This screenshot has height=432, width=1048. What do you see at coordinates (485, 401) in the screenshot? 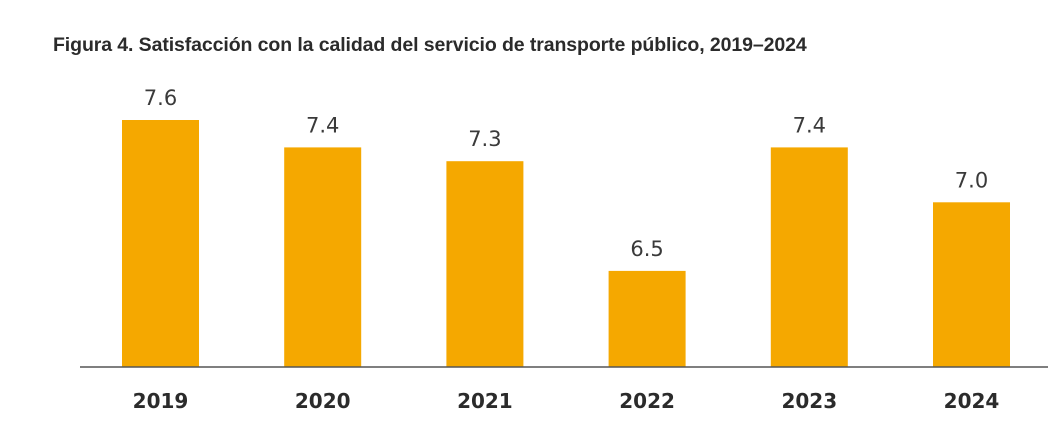
I see `category-label-2021: 2021` at bounding box center [485, 401].